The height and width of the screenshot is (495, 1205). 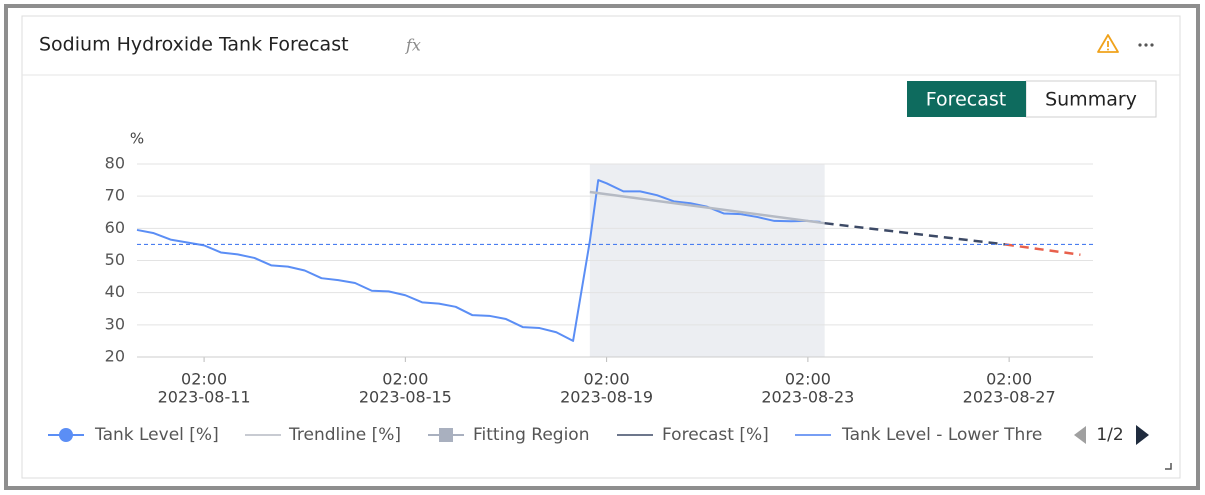 What do you see at coordinates (137, 139) in the screenshot?
I see `y-axis-label: %` at bounding box center [137, 139].